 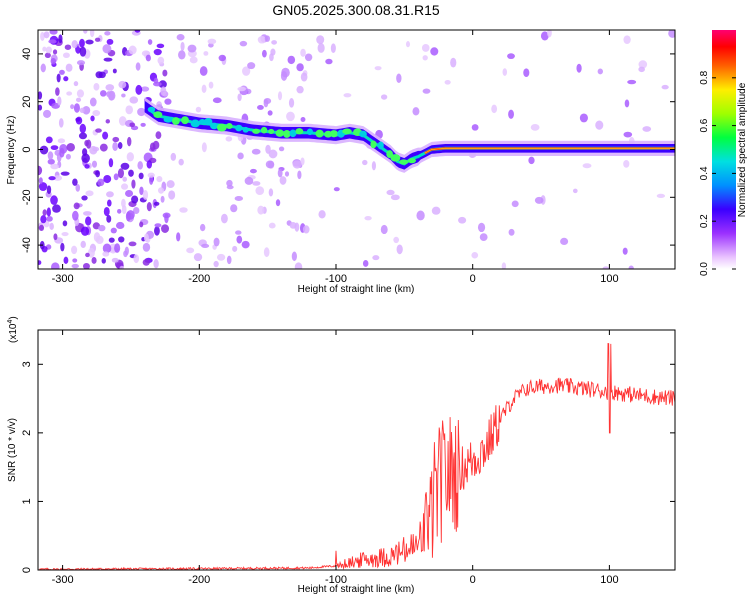 What do you see at coordinates (12, 450) in the screenshot?
I see `snr-ylabel: SNR (10 * v/v)` at bounding box center [12, 450].